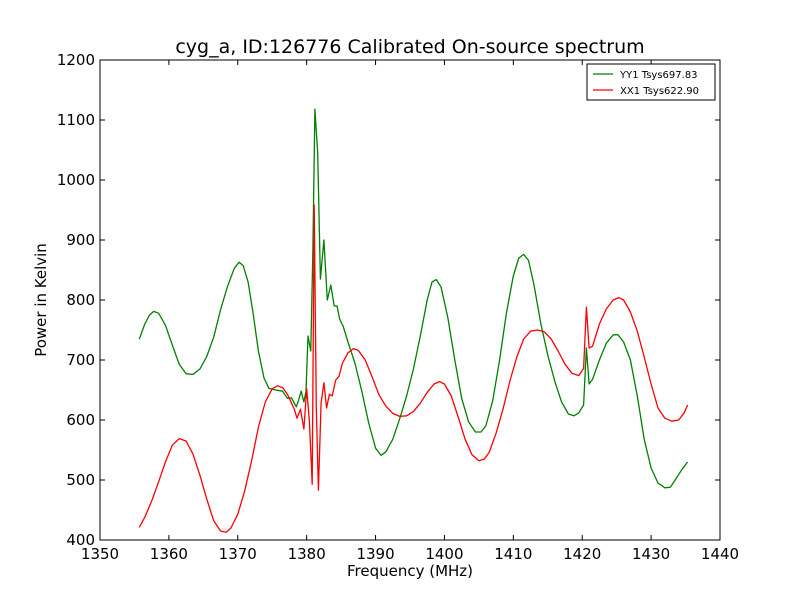  What do you see at coordinates (41, 300) in the screenshot?
I see `y-axis-title: Power in Kelvin` at bounding box center [41, 300].